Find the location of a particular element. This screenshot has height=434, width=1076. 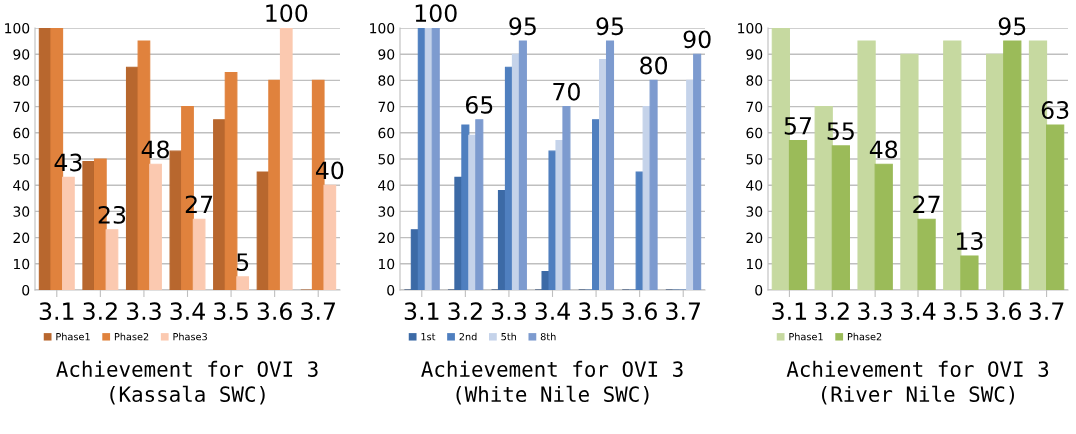

data-label: 5 is located at coordinates (243, 262).